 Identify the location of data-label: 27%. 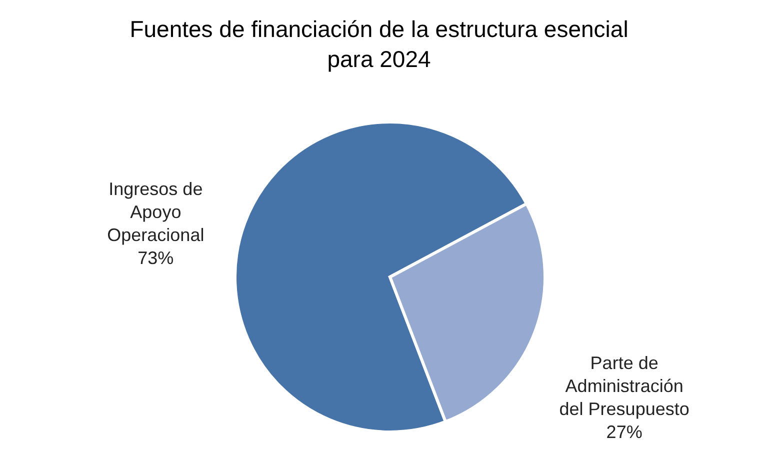
(624, 432).